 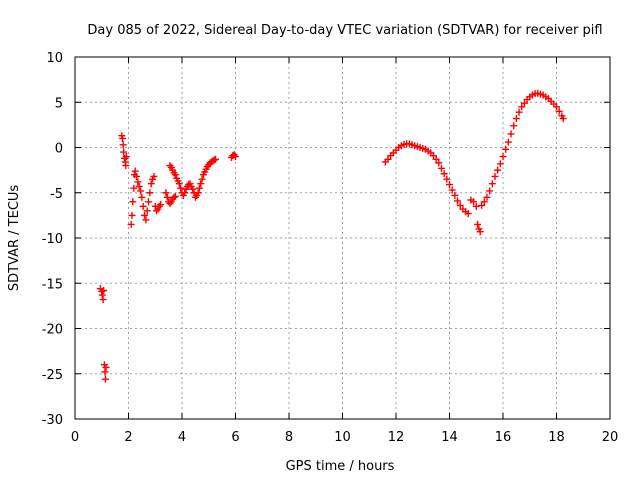 I want to click on x-tick-label: 20, so click(x=610, y=437).